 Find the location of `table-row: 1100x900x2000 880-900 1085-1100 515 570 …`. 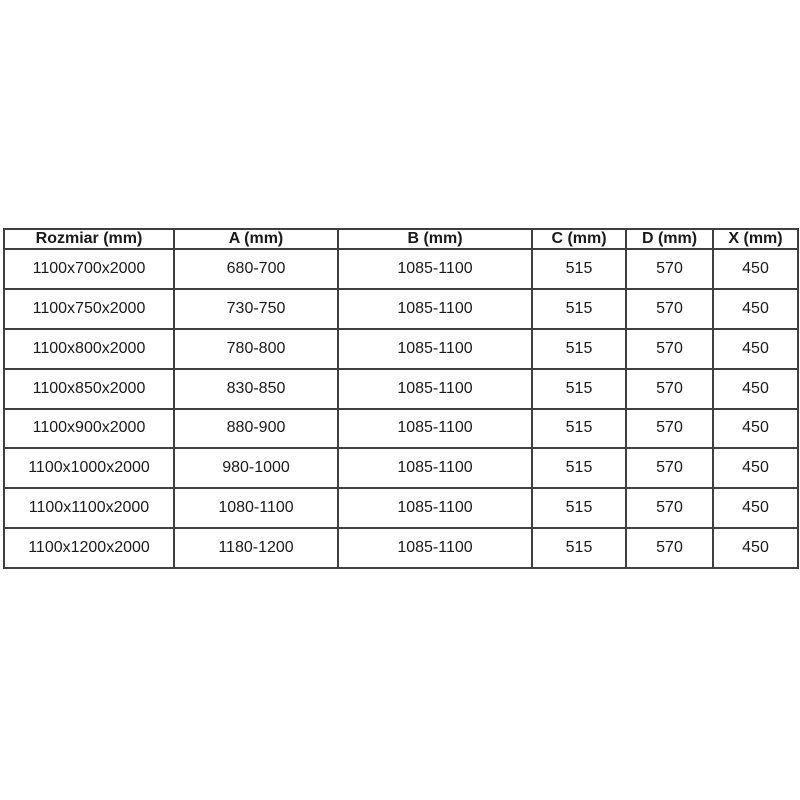

table-row: 1100x900x2000 880-900 1085-1100 515 570 … is located at coordinates (401, 428).